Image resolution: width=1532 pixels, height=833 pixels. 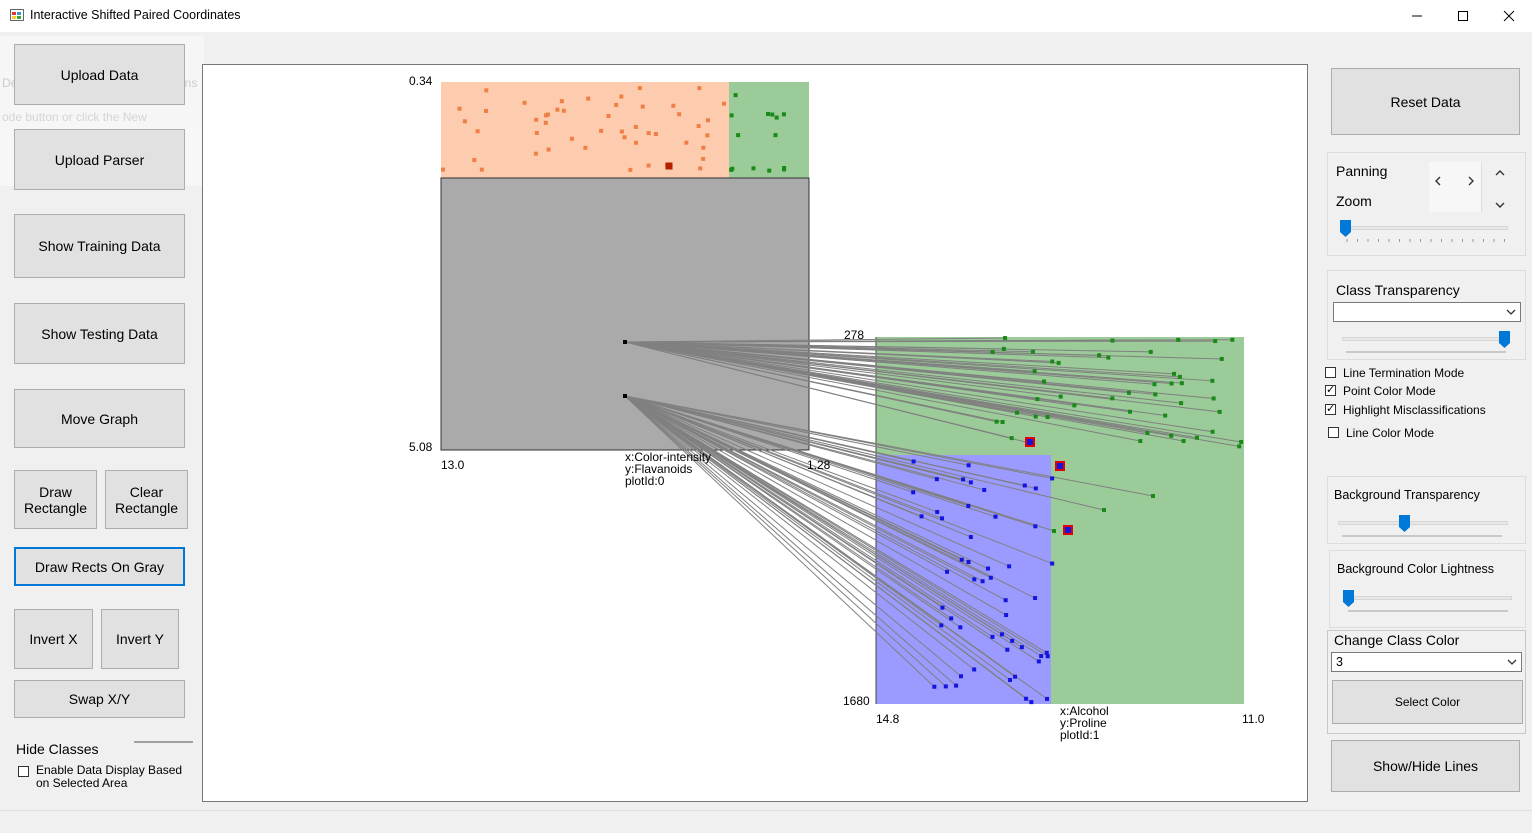 I want to click on highlight-misclass-checkbox: ✓, so click(x=1330, y=409).